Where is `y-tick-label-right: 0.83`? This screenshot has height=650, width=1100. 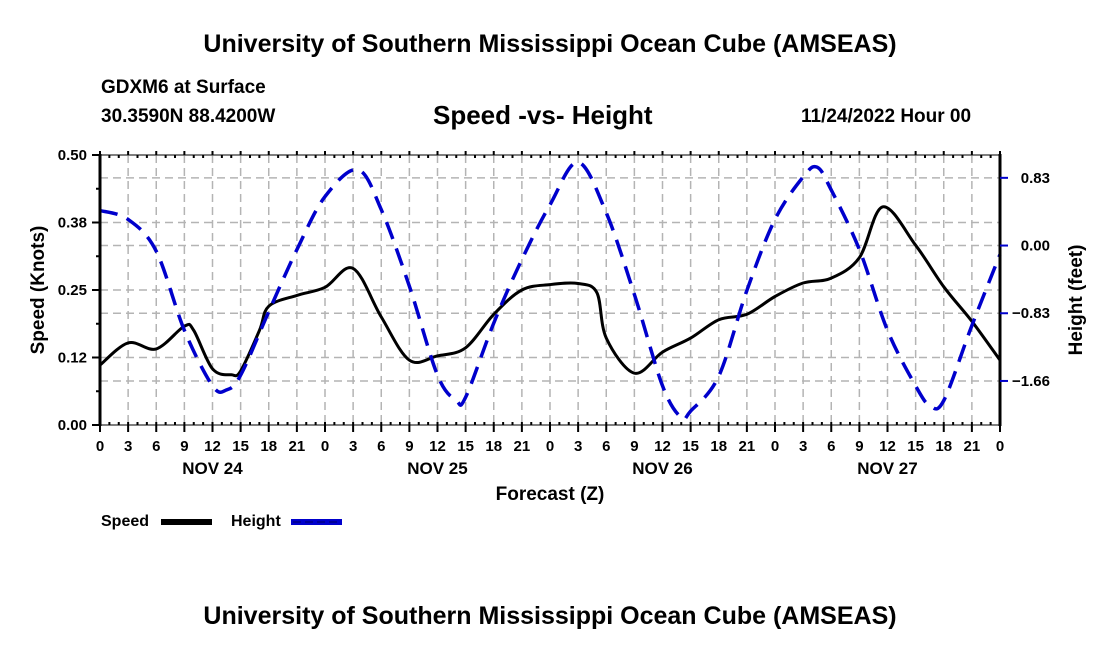 y-tick-label-right: 0.83 is located at coordinates (1035, 178).